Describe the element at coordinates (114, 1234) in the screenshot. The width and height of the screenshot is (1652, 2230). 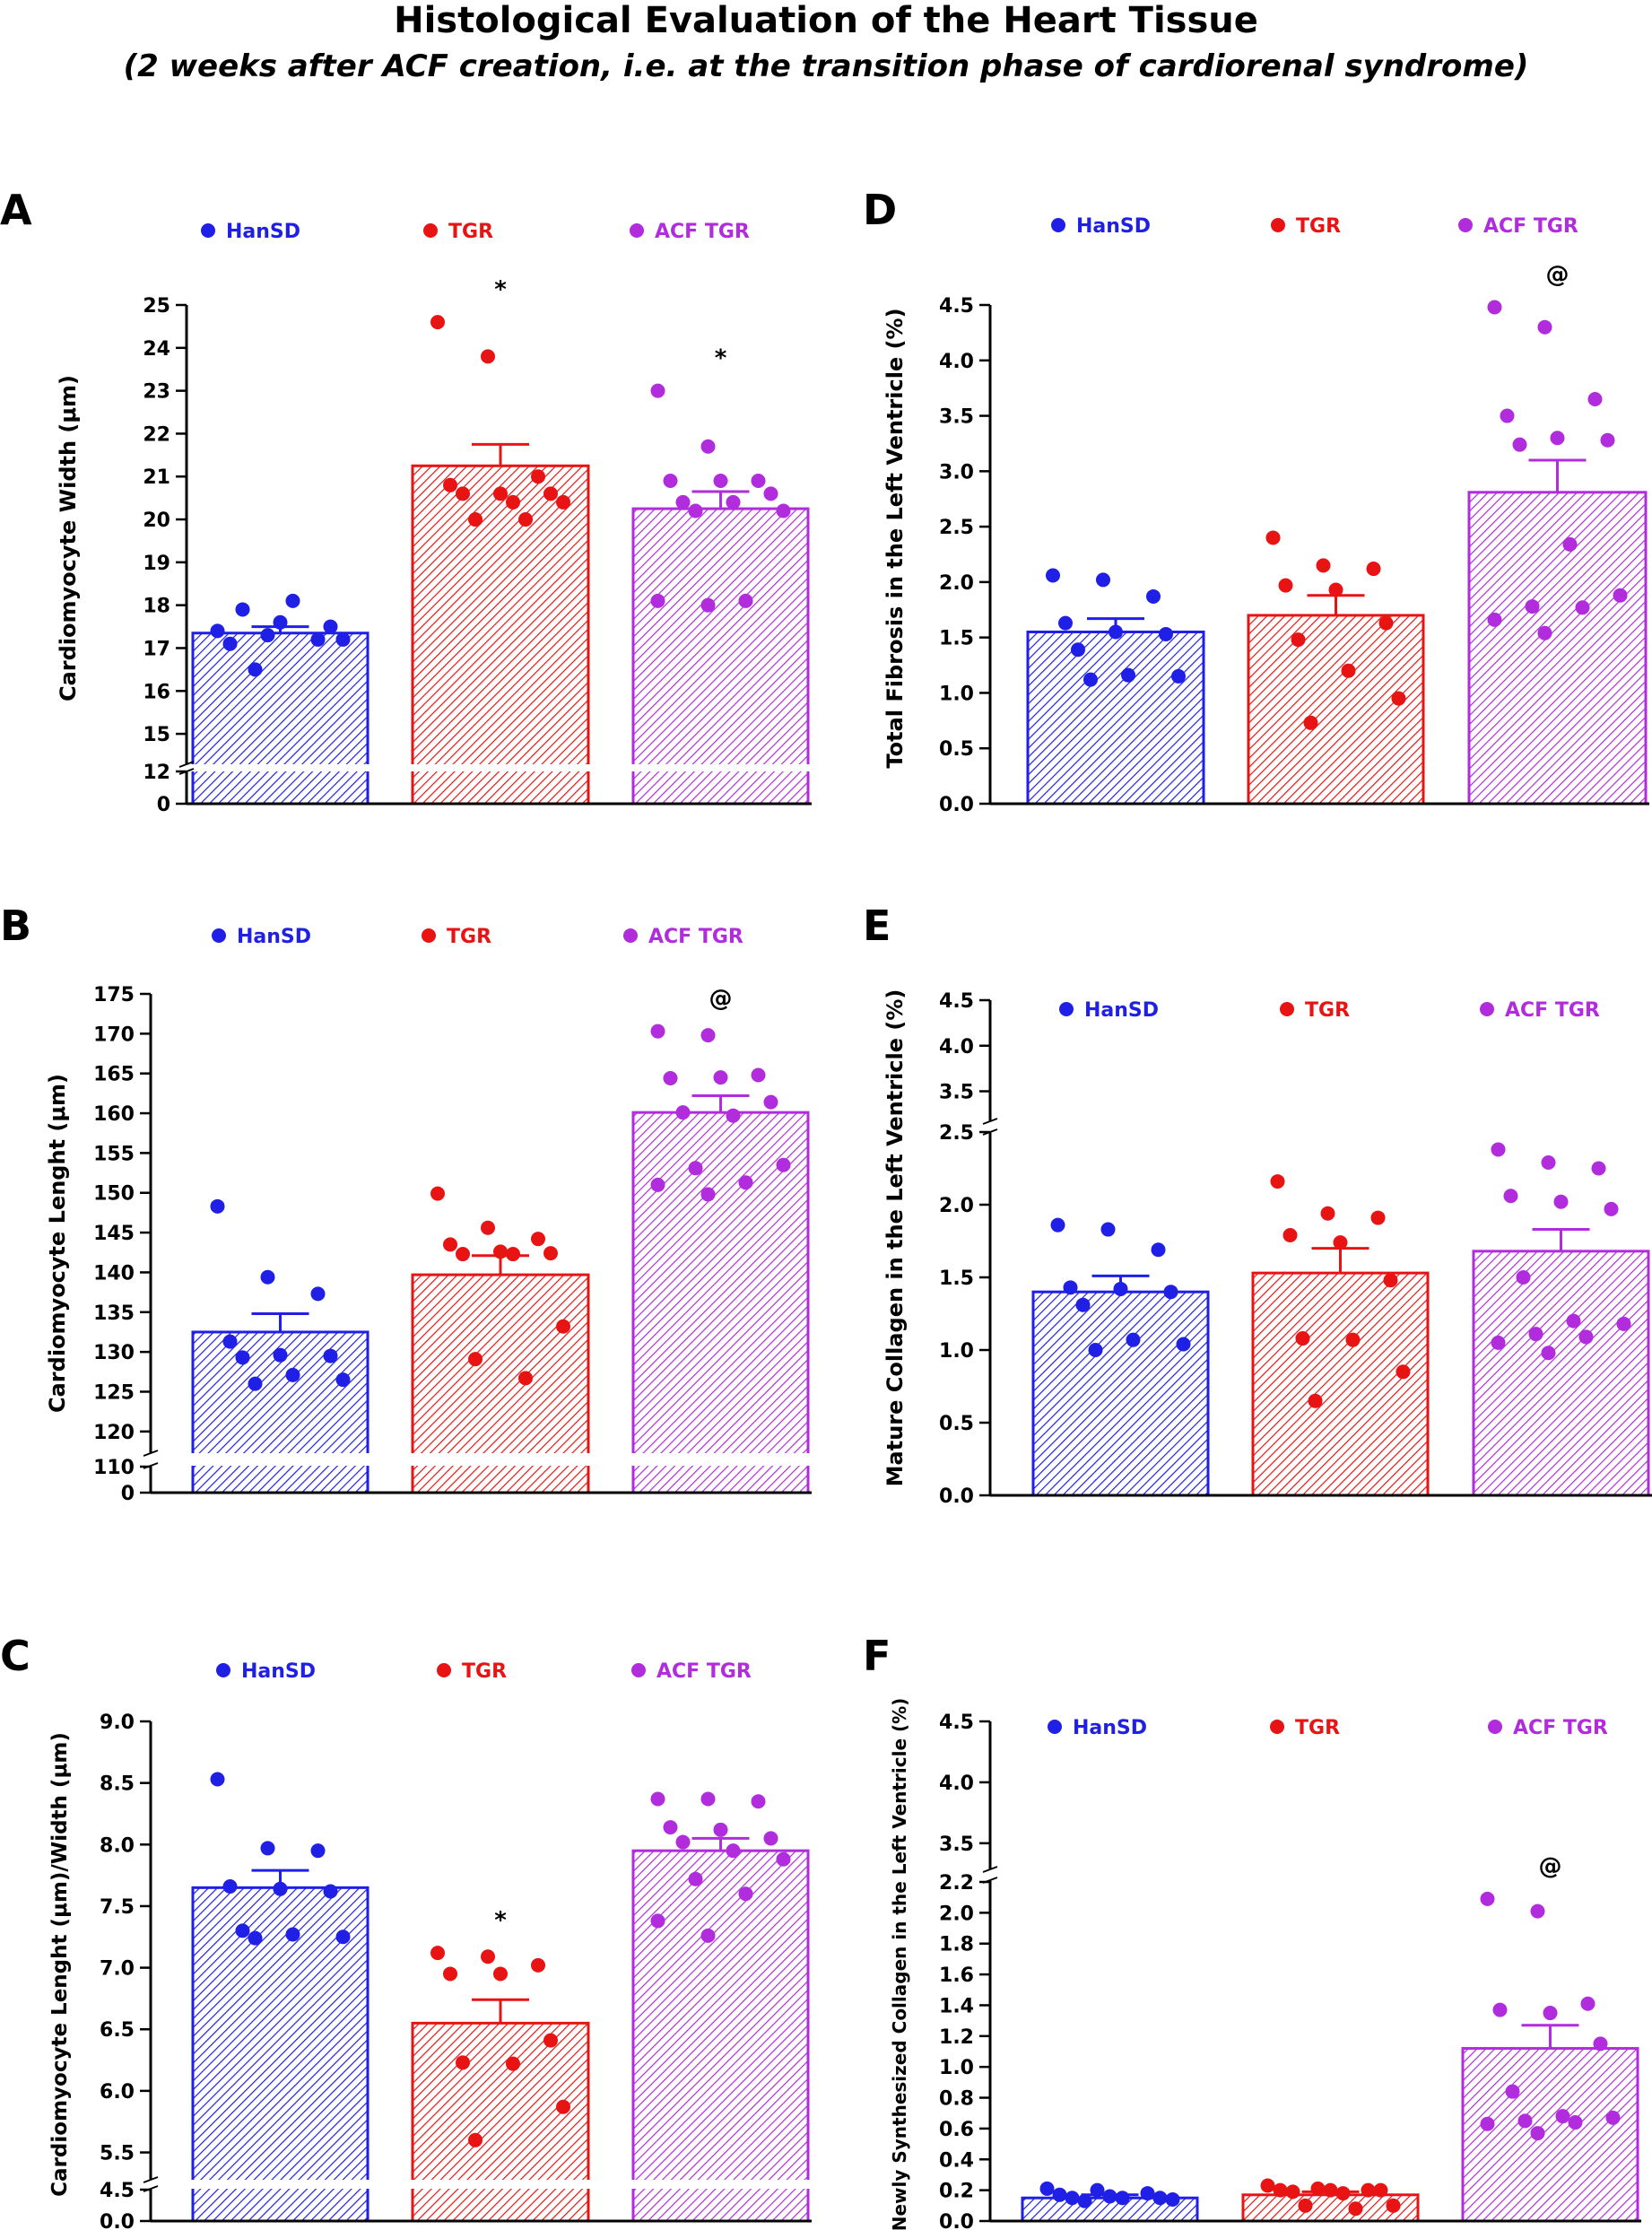
I see `y-tick-label: 145` at that location.